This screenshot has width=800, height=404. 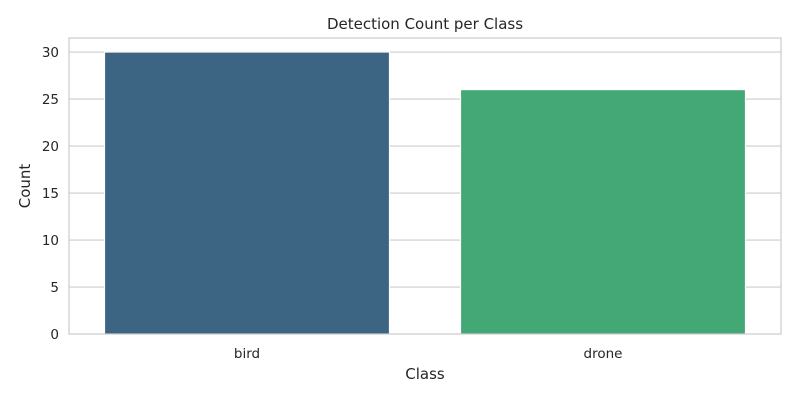 What do you see at coordinates (425, 24) in the screenshot?
I see `chart-title: Detection Count per Class` at bounding box center [425, 24].